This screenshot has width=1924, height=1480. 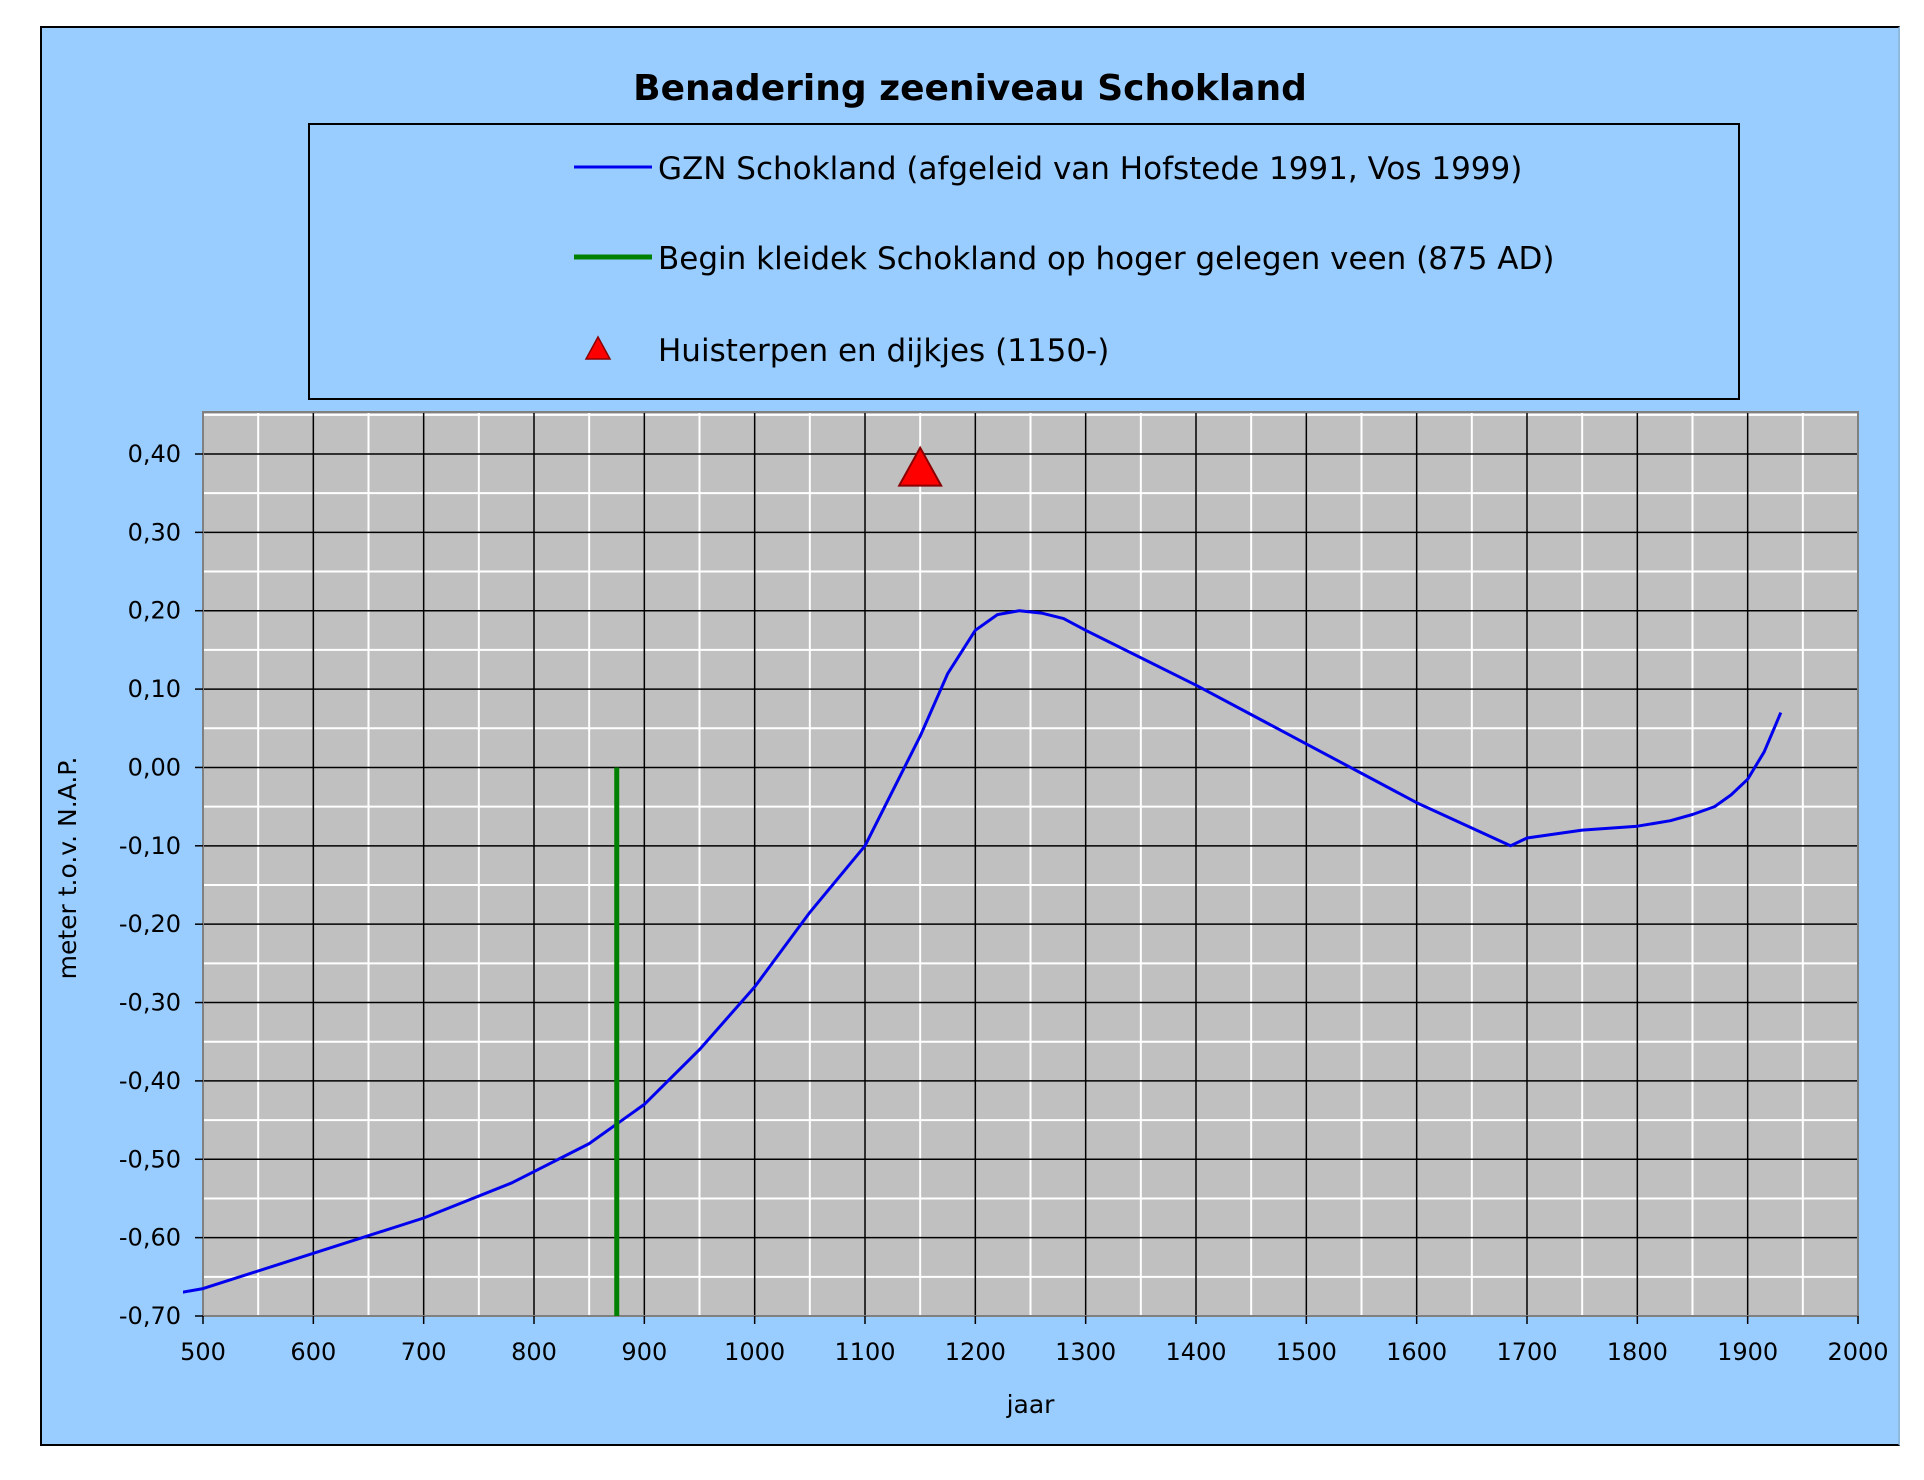 I want to click on x-tick-label: 500, so click(x=203, y=1352).